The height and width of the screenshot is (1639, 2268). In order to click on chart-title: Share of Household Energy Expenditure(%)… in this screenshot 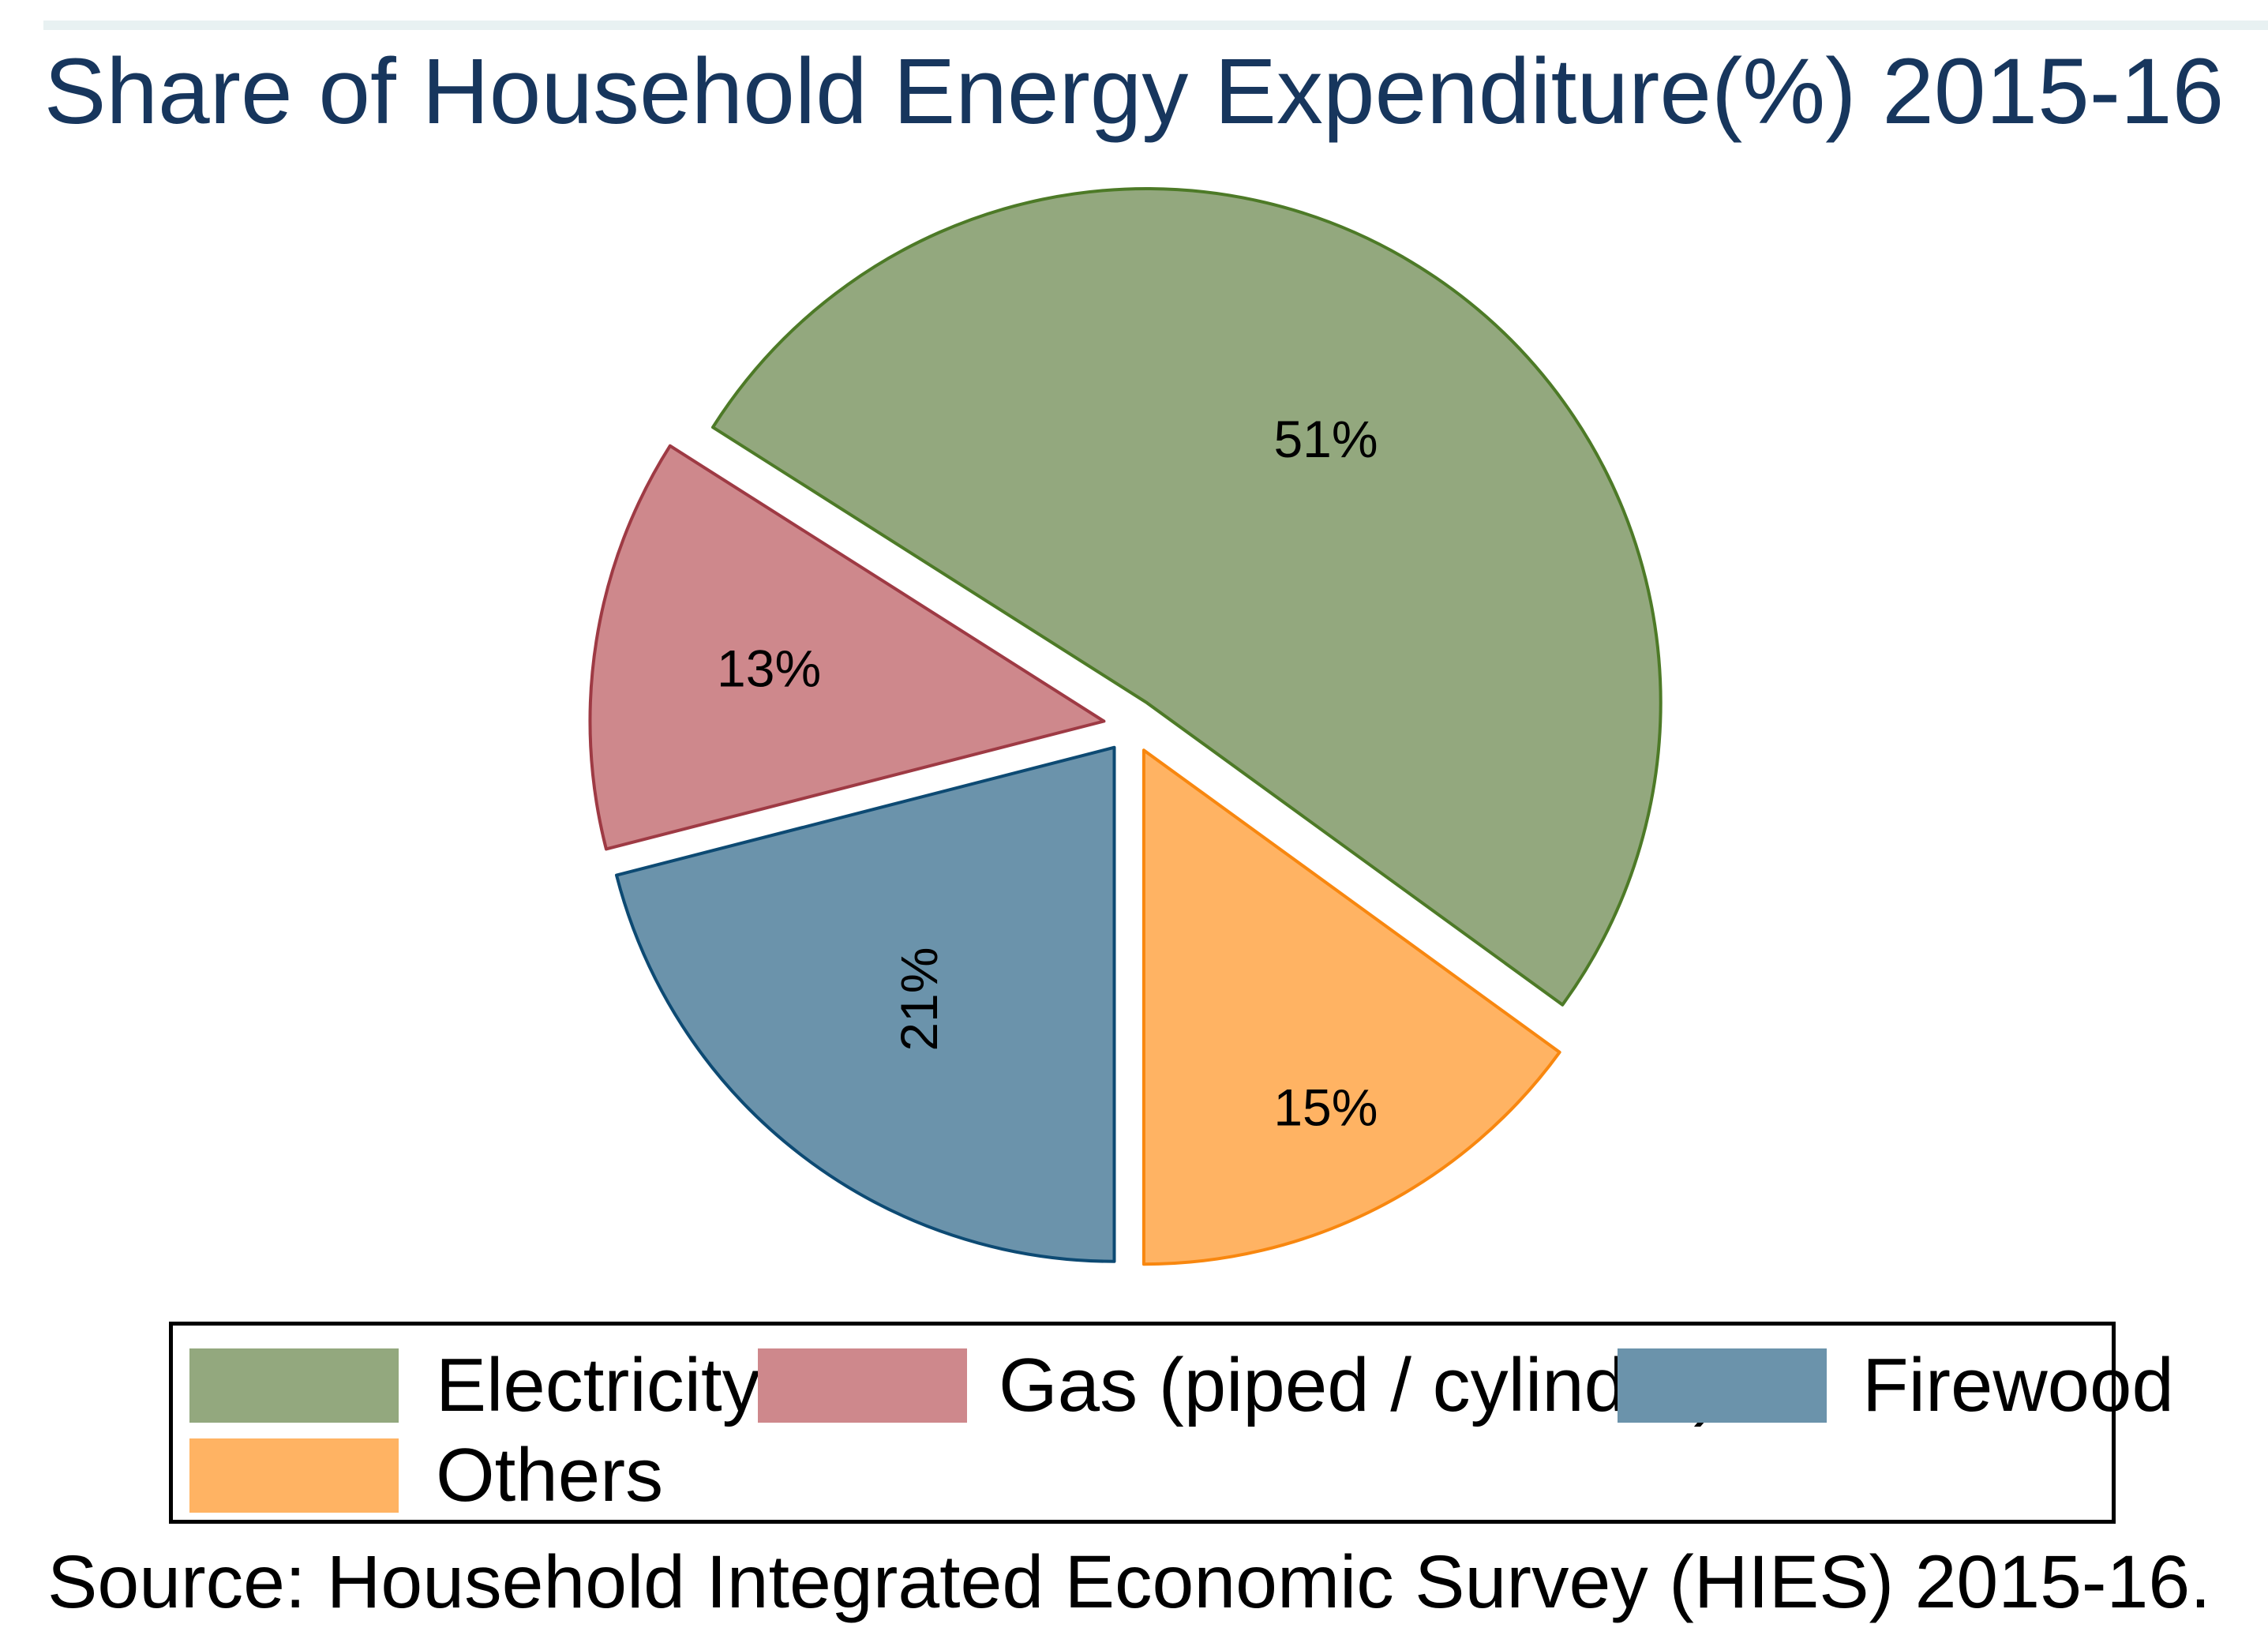, I will do `click(1134, 92)`.